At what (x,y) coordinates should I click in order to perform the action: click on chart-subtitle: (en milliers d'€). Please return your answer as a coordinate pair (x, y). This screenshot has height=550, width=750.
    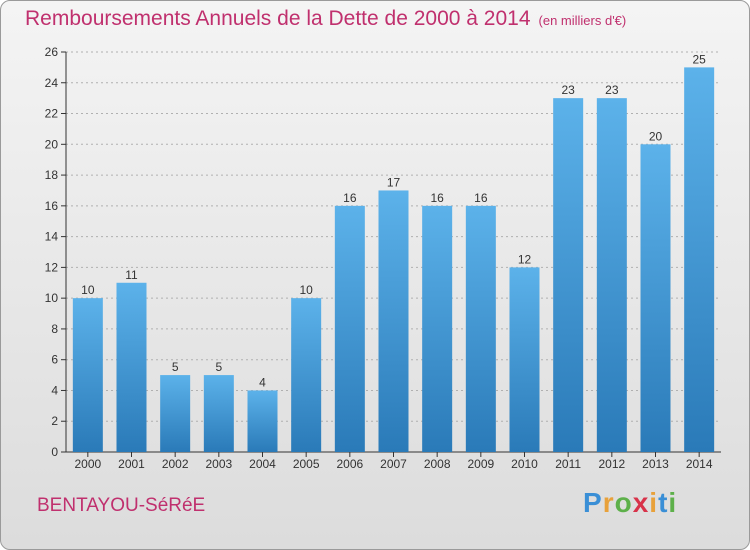
    Looking at the image, I should click on (582, 20).